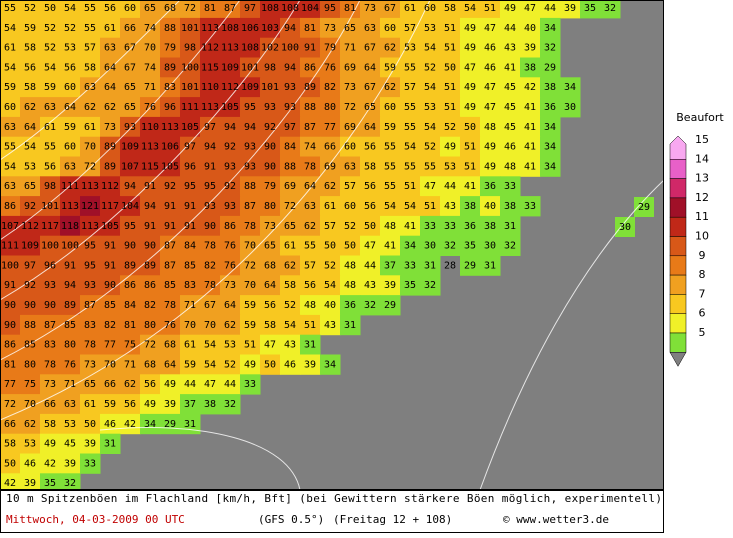 Image resolution: width=733 pixels, height=538 pixels. What do you see at coordinates (290, 48) in the screenshot?
I see `gust-value: 100` at bounding box center [290, 48].